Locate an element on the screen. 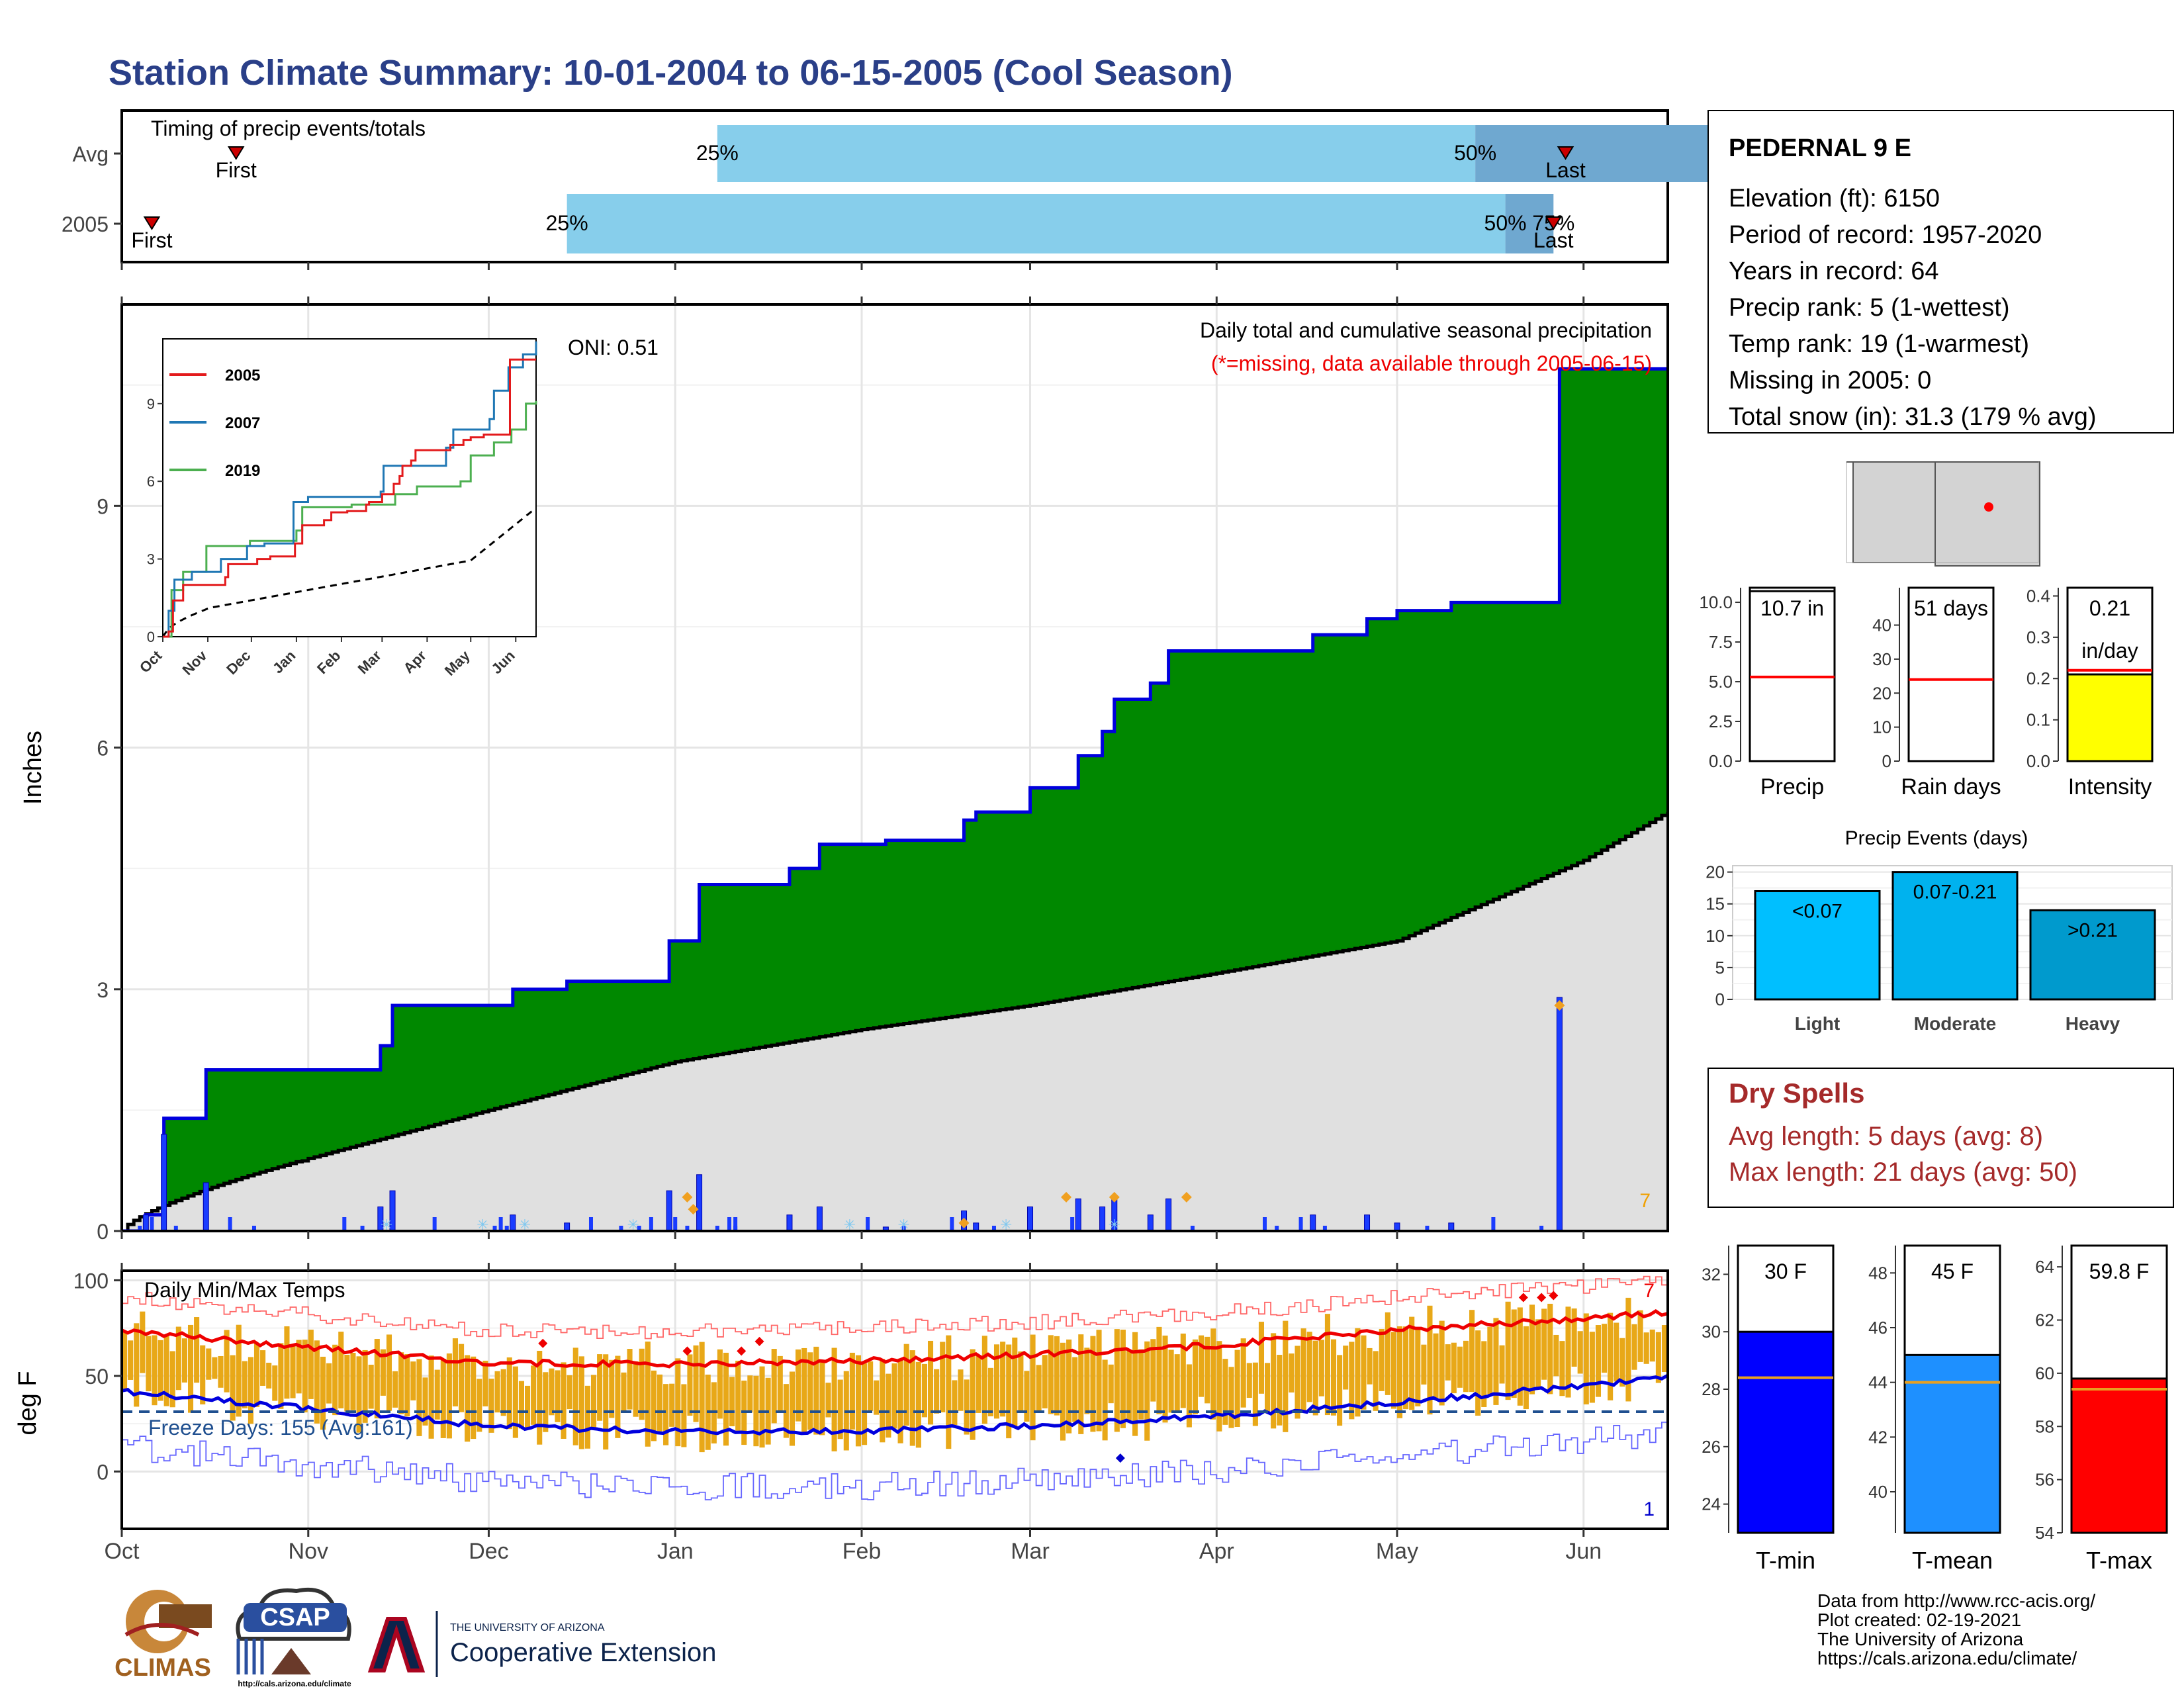  month-tick-label: Jan is located at coordinates (675, 1551).